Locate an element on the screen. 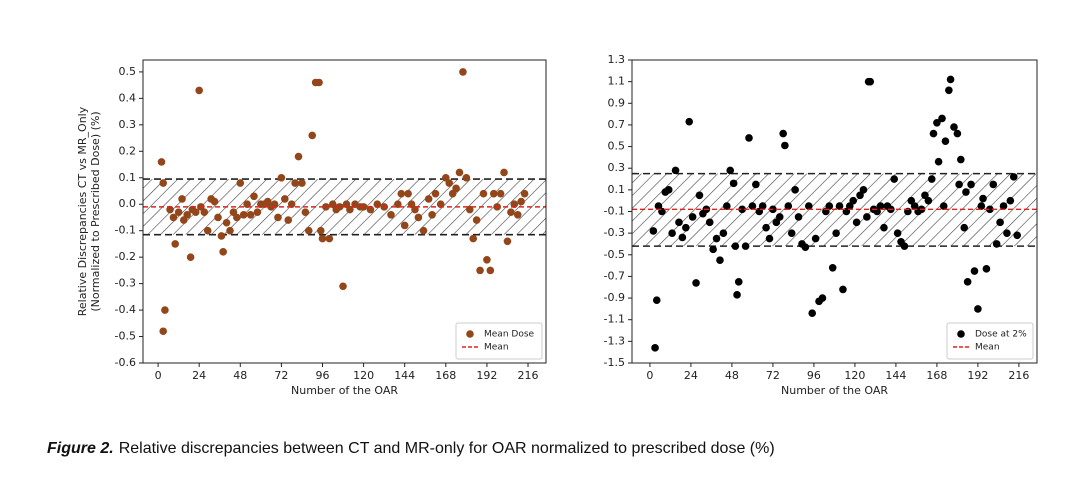  y-tick-label: 0.5 is located at coordinates (128, 71).